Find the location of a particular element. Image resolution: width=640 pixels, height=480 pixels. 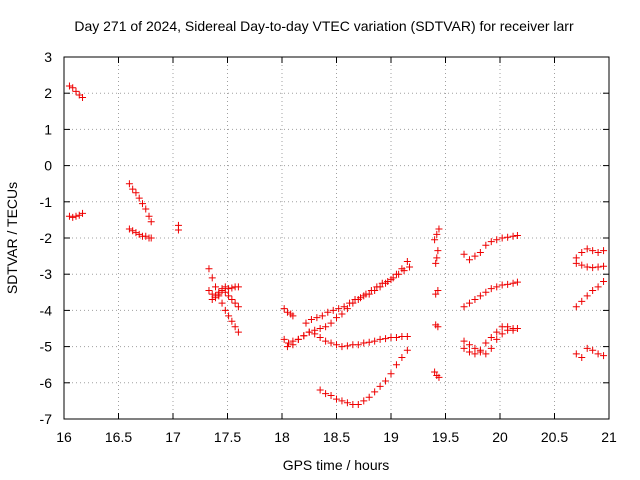

series-arc-1b is located at coordinates (76, 215).